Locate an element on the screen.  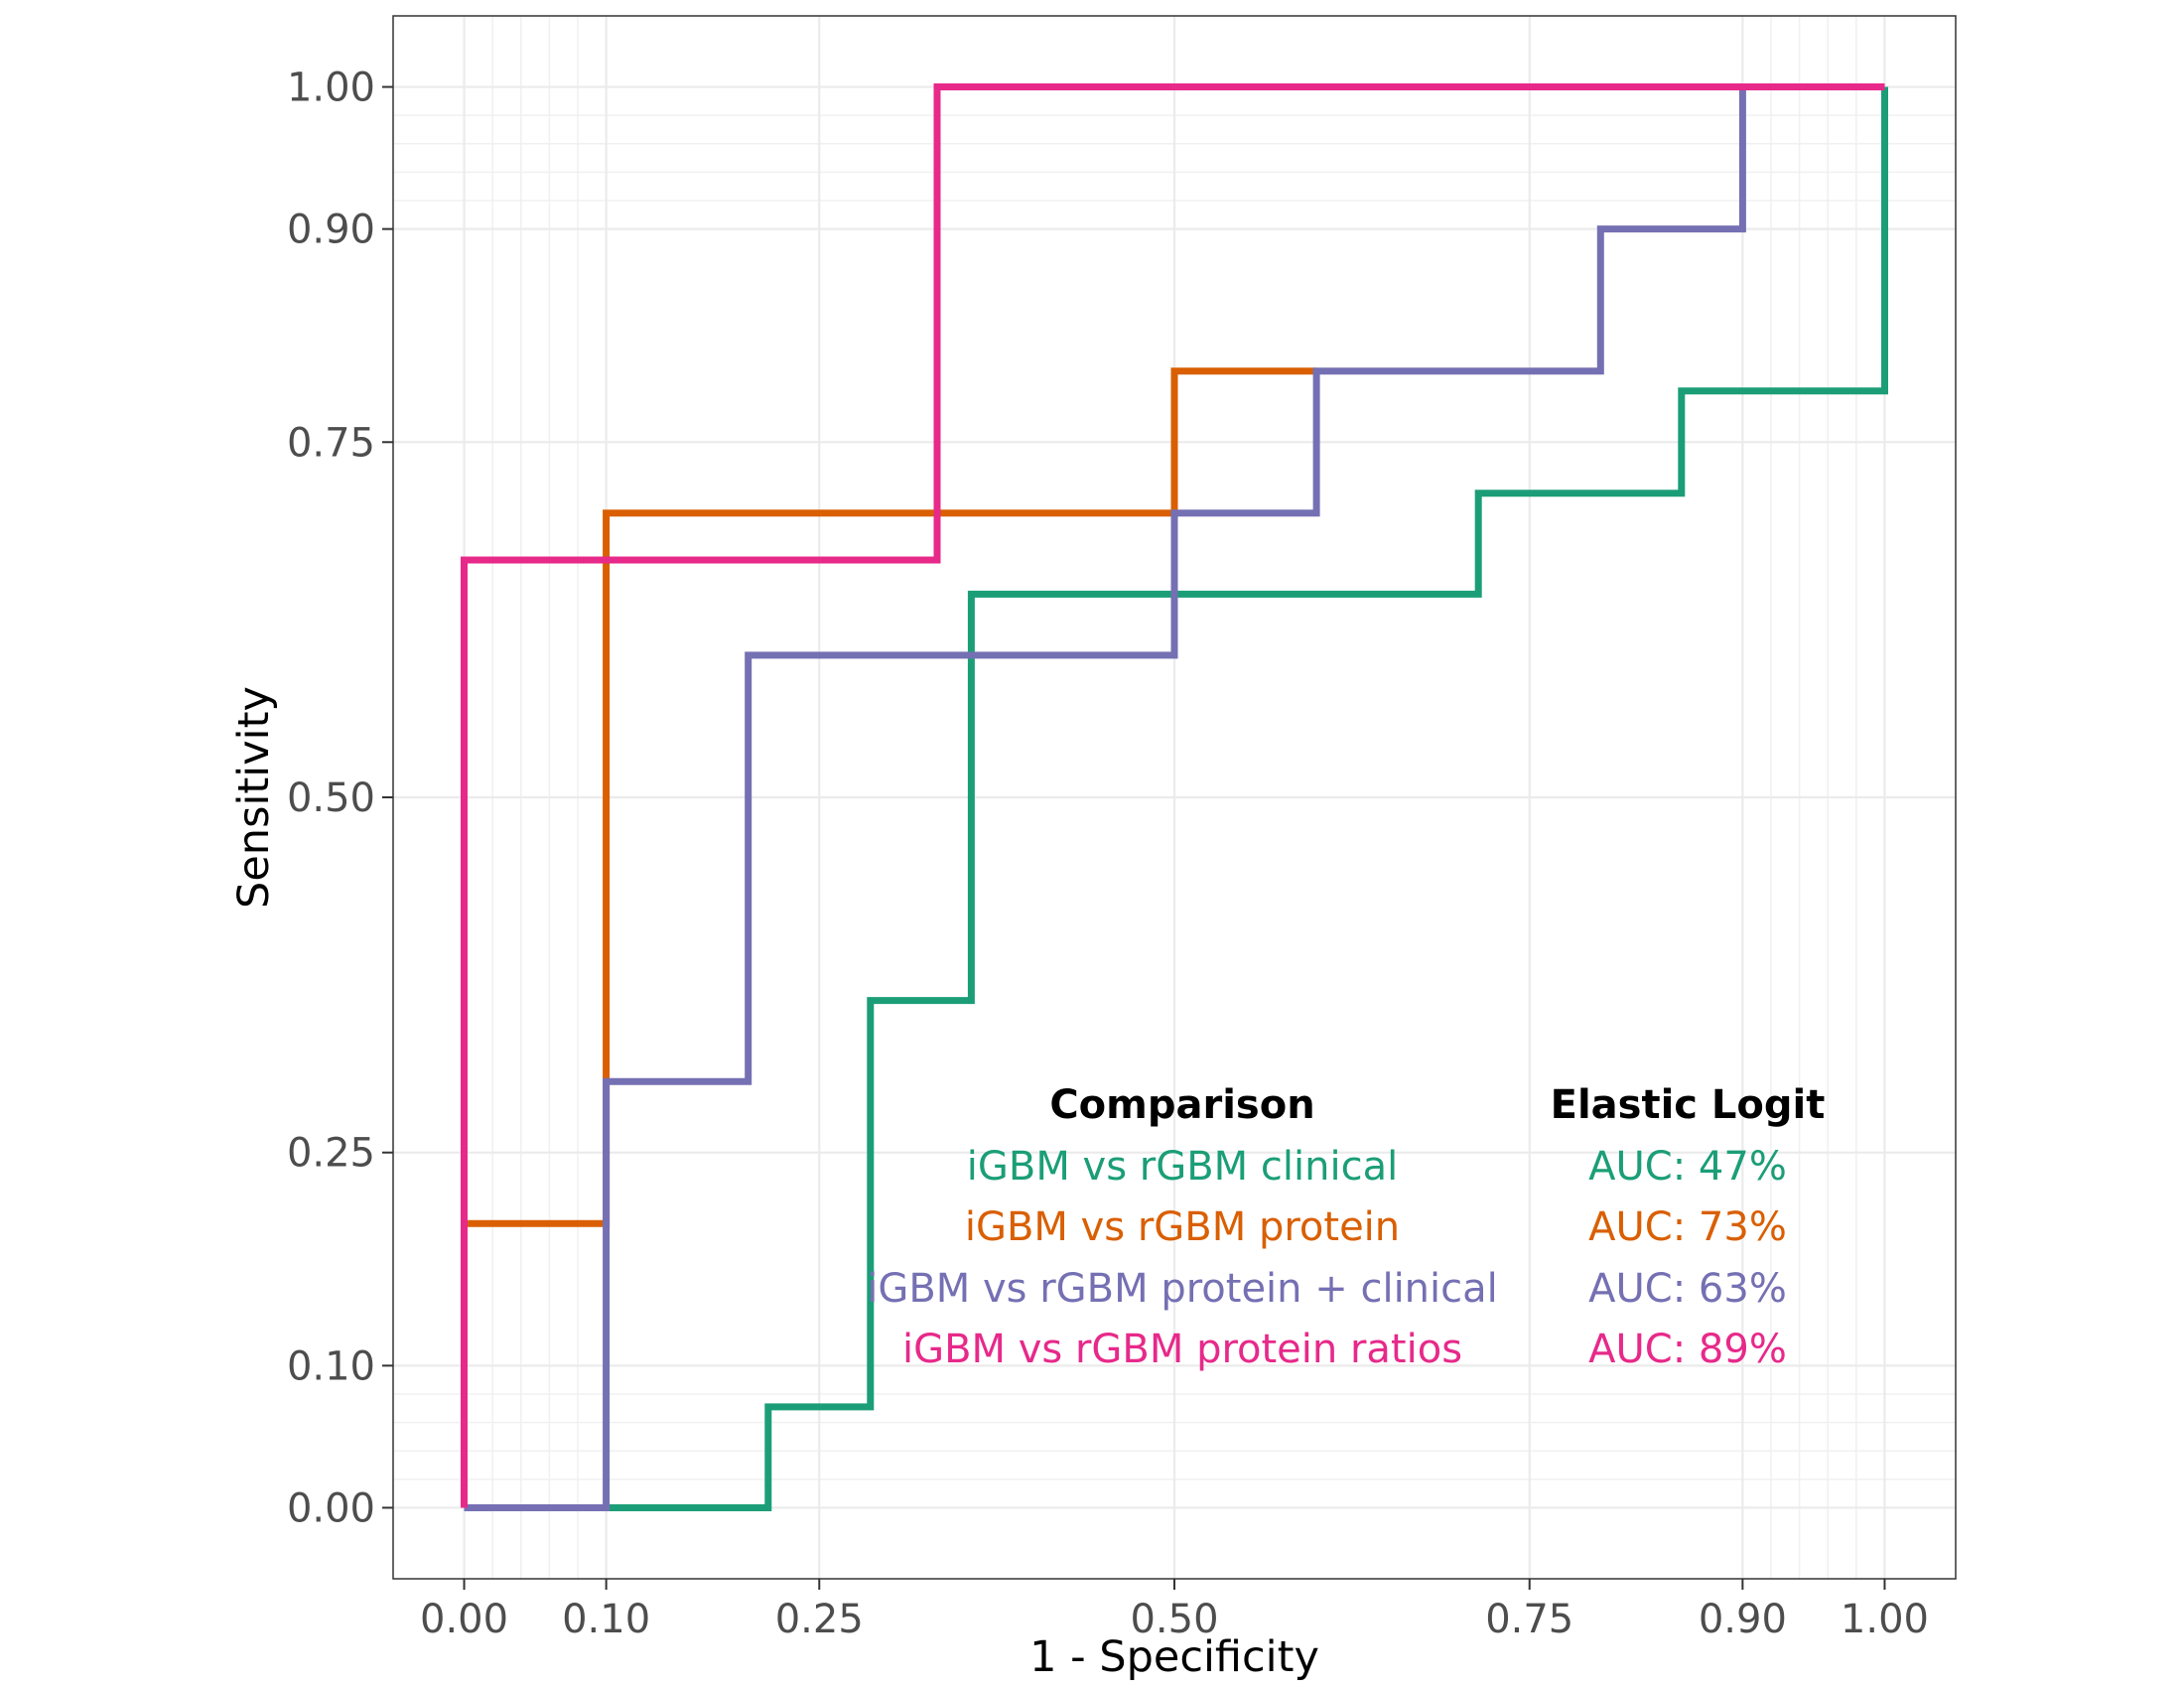
y-tick-label-6: 1.00 is located at coordinates (331, 88).